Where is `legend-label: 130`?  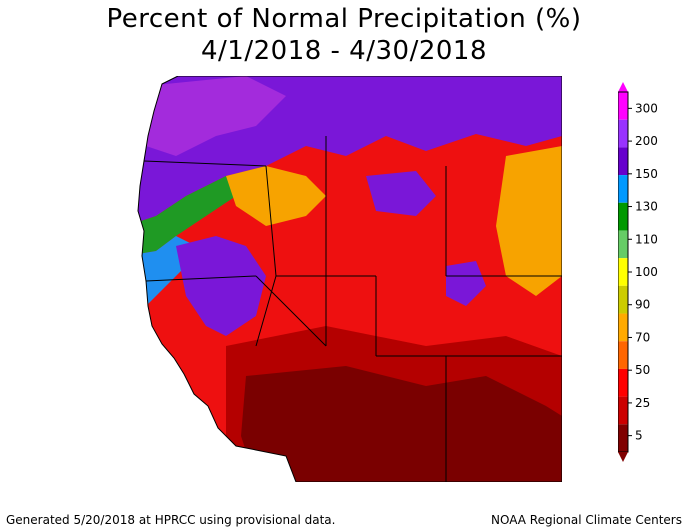 legend-label: 130 is located at coordinates (646, 207).